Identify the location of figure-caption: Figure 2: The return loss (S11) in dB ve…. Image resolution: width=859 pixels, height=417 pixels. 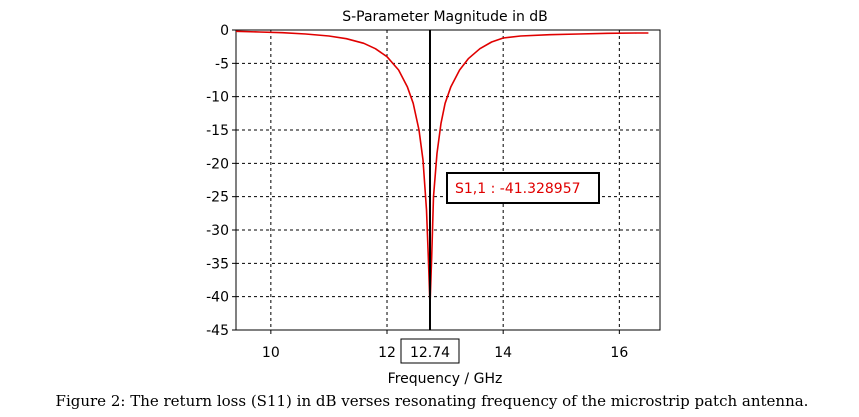
(432, 401).